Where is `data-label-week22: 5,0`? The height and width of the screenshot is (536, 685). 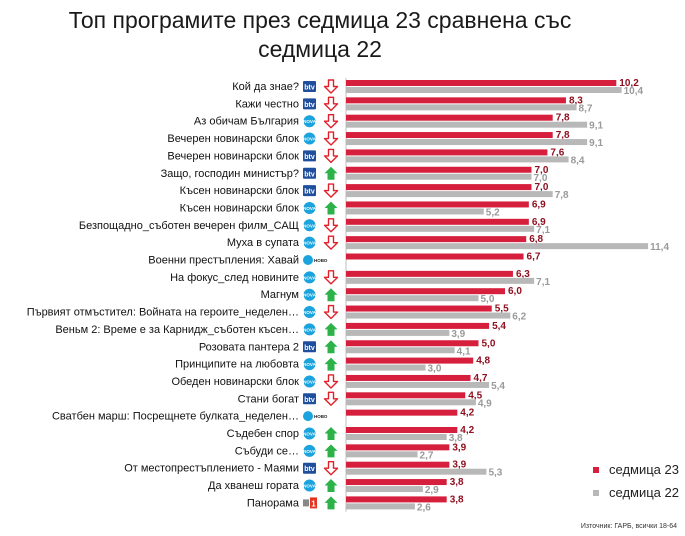 data-label-week22: 5,0 is located at coordinates (488, 299).